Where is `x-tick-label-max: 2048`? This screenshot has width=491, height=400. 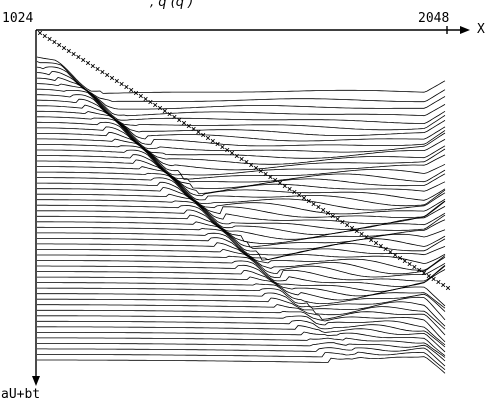 x-tick-label-max: 2048 is located at coordinates (433, 18).